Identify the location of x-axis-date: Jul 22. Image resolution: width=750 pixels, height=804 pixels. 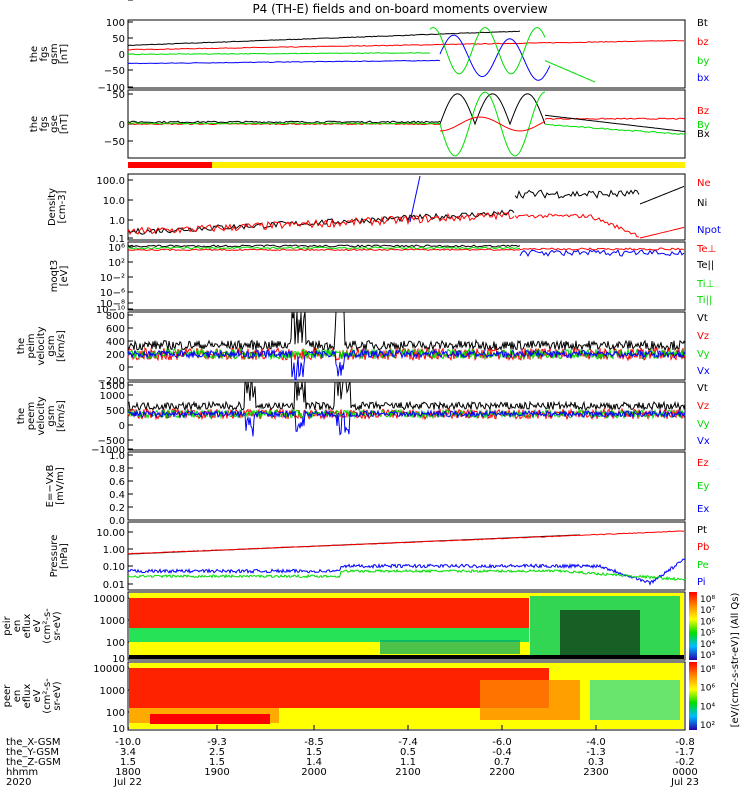
(127, 782).